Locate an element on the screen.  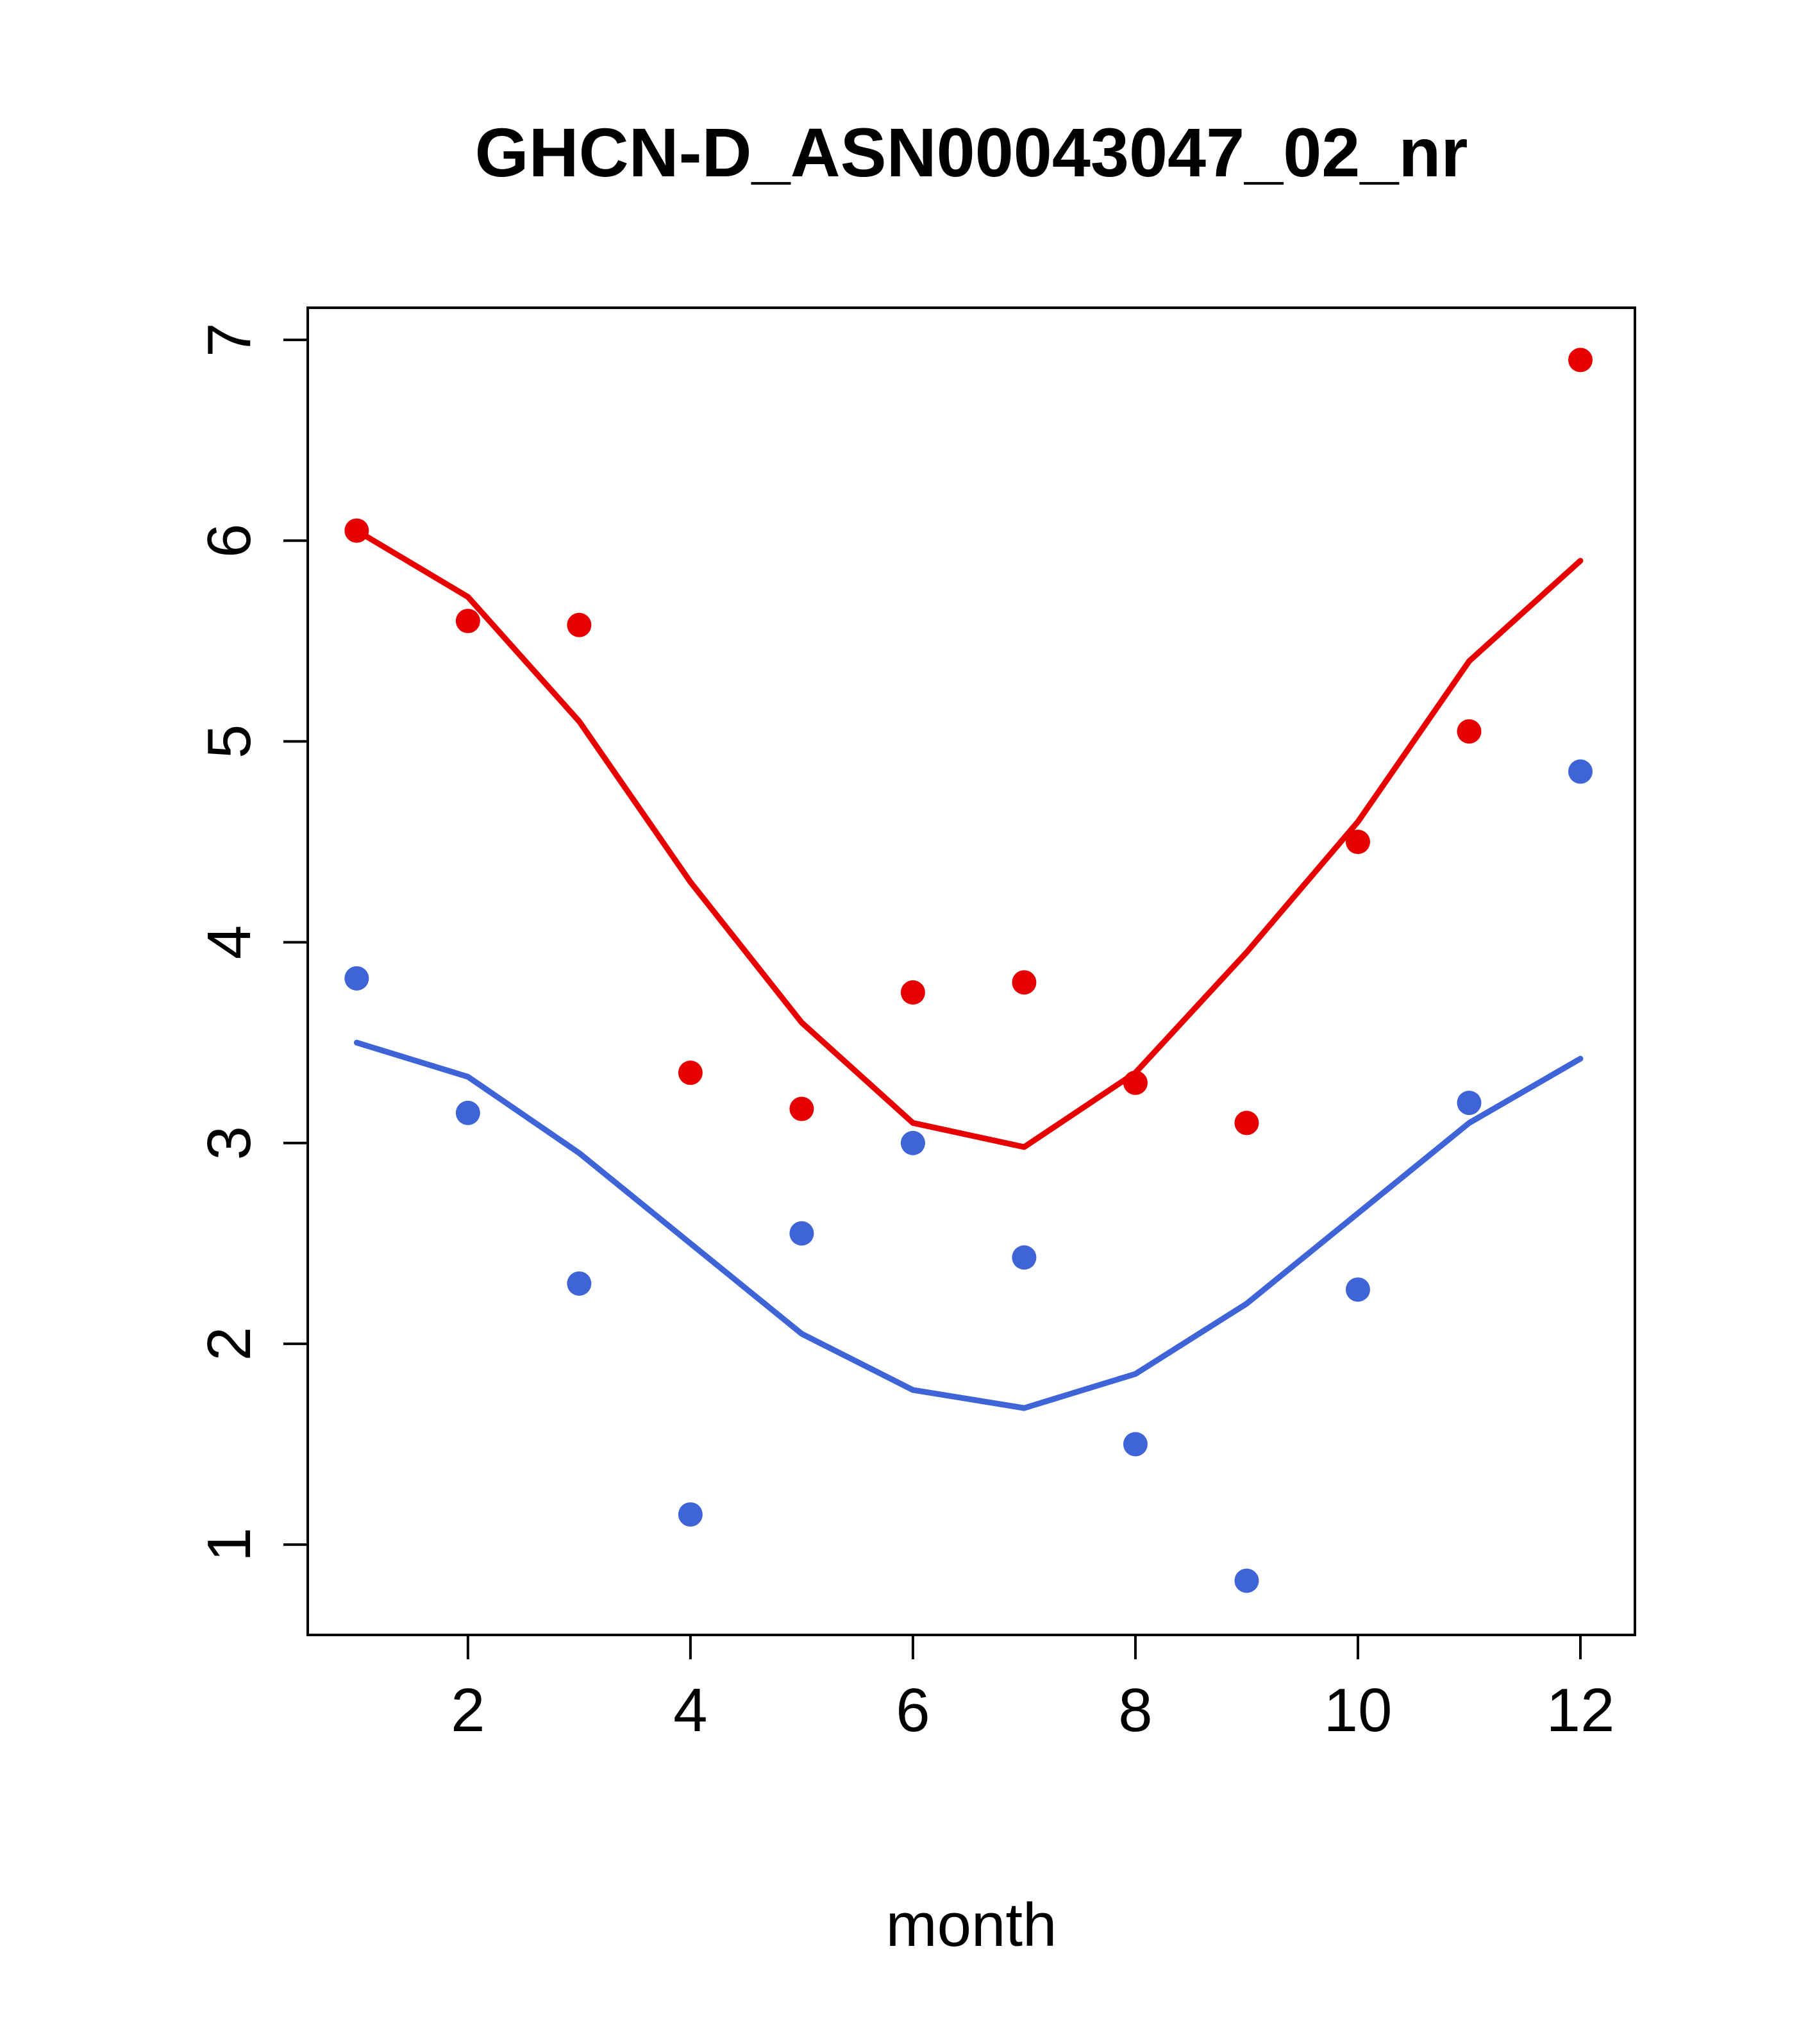
x-tick-label: 6 is located at coordinates (913, 1710).